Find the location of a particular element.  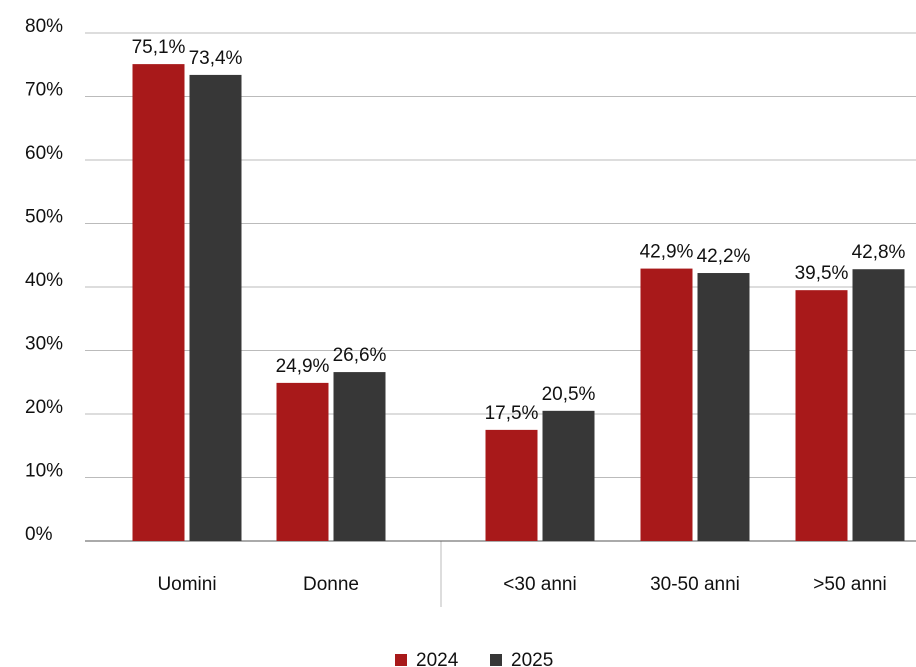

y-tick-label: 10% is located at coordinates (44, 471).